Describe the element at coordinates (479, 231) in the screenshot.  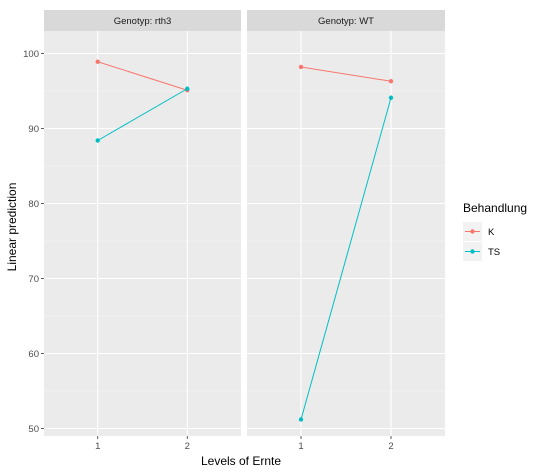
I see `legend-item-K: K` at that location.